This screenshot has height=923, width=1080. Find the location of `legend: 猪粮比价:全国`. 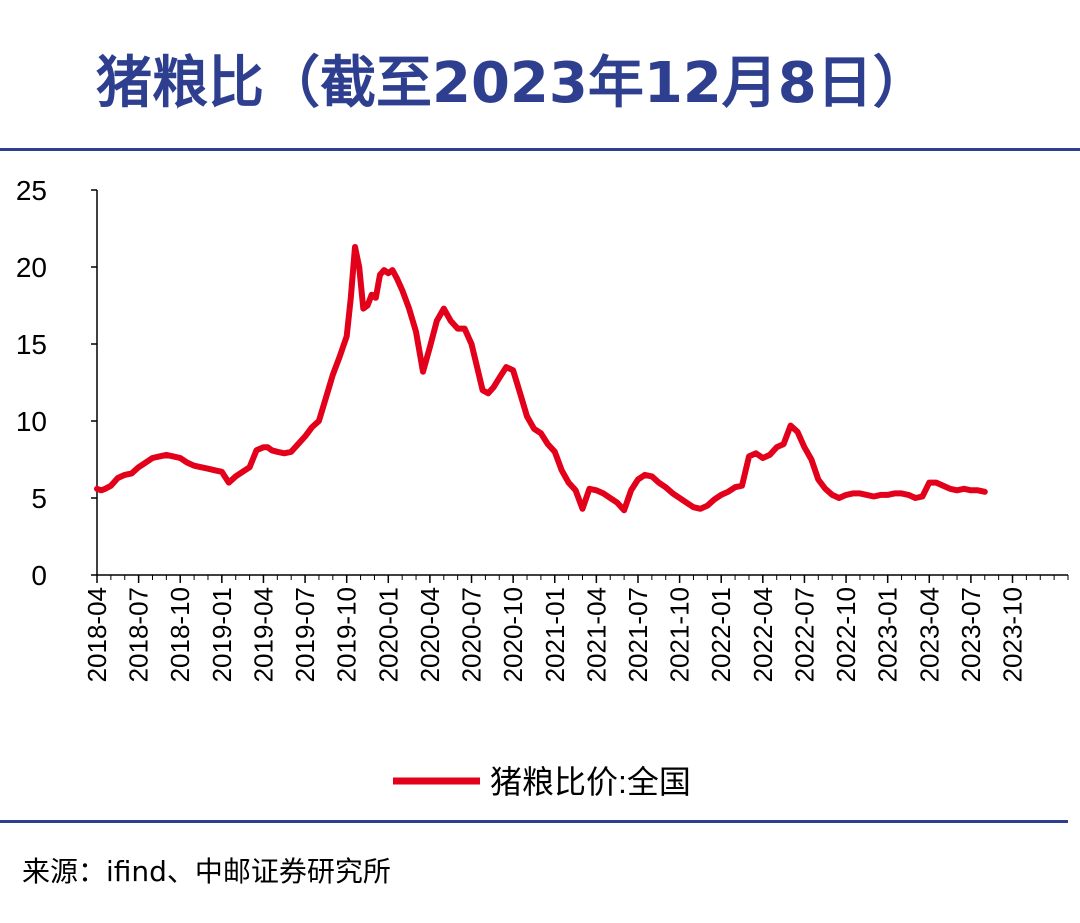

legend: 猪粮比价:全国 is located at coordinates (542, 782).